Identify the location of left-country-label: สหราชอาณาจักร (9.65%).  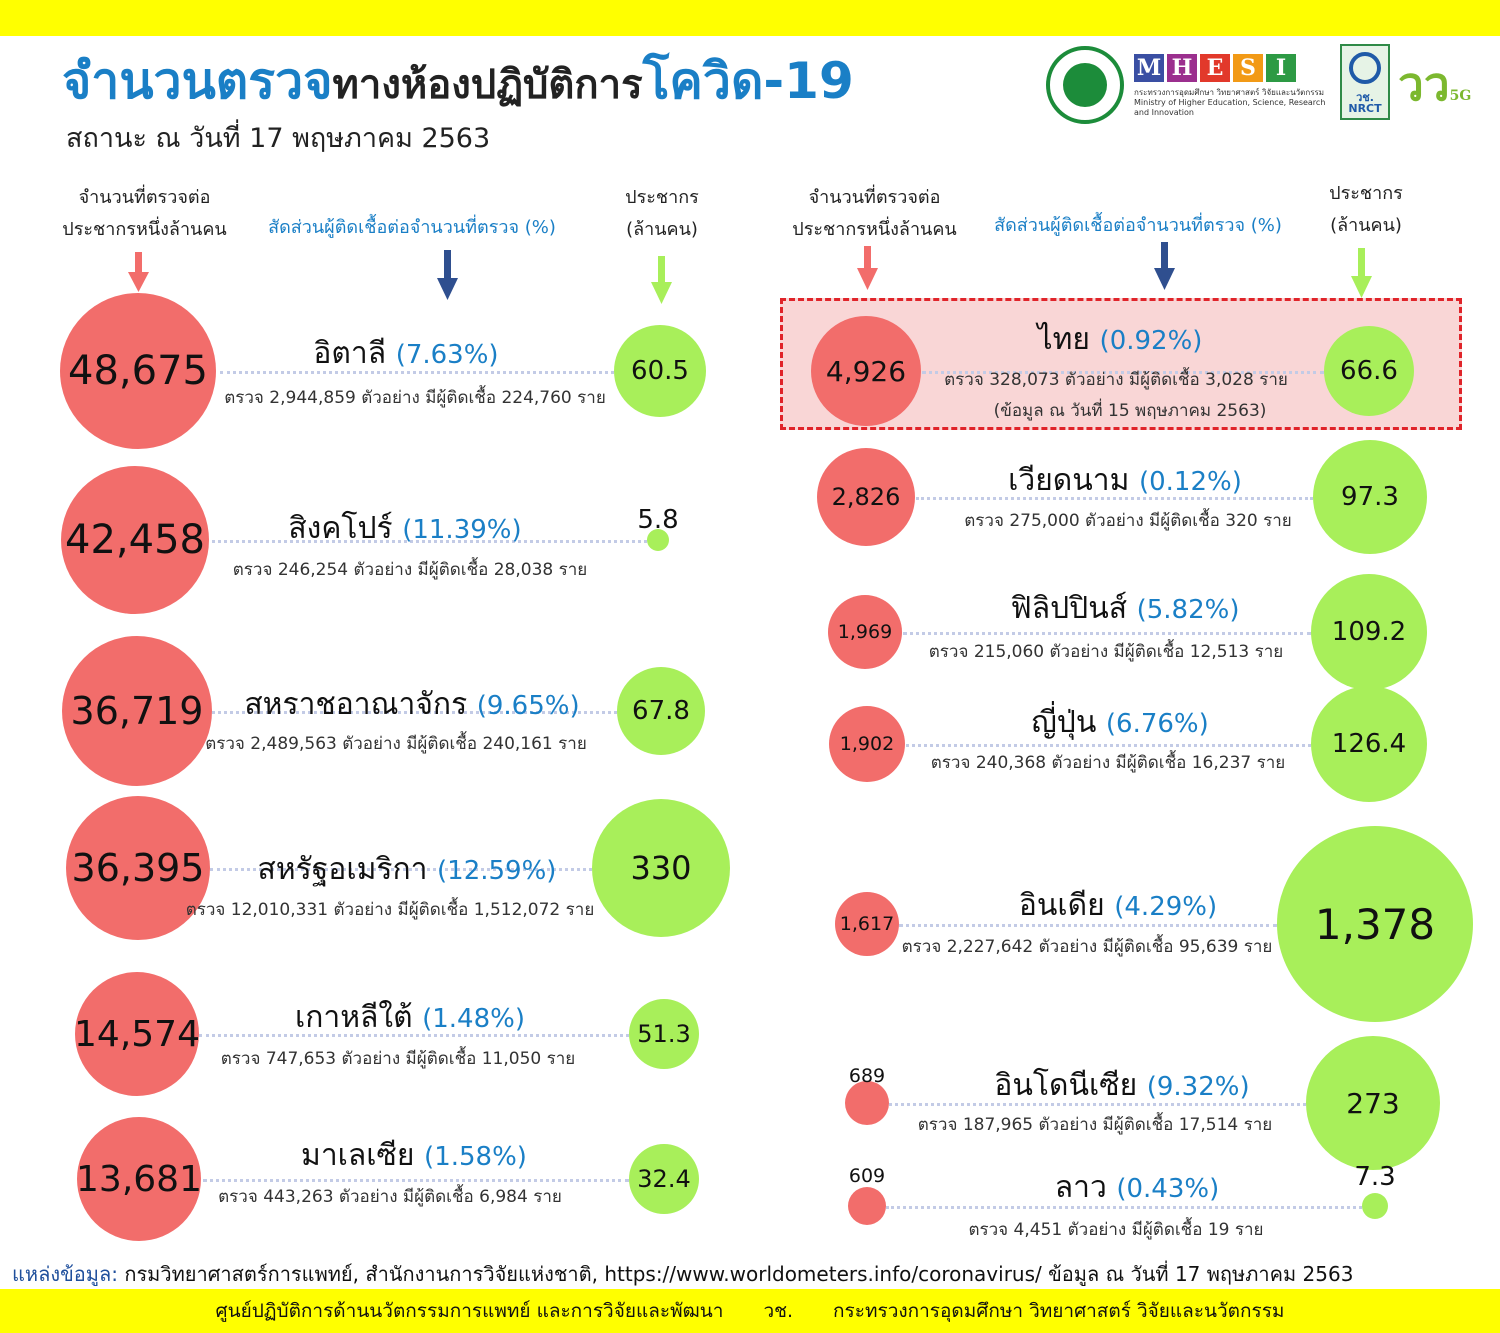
(412, 704).